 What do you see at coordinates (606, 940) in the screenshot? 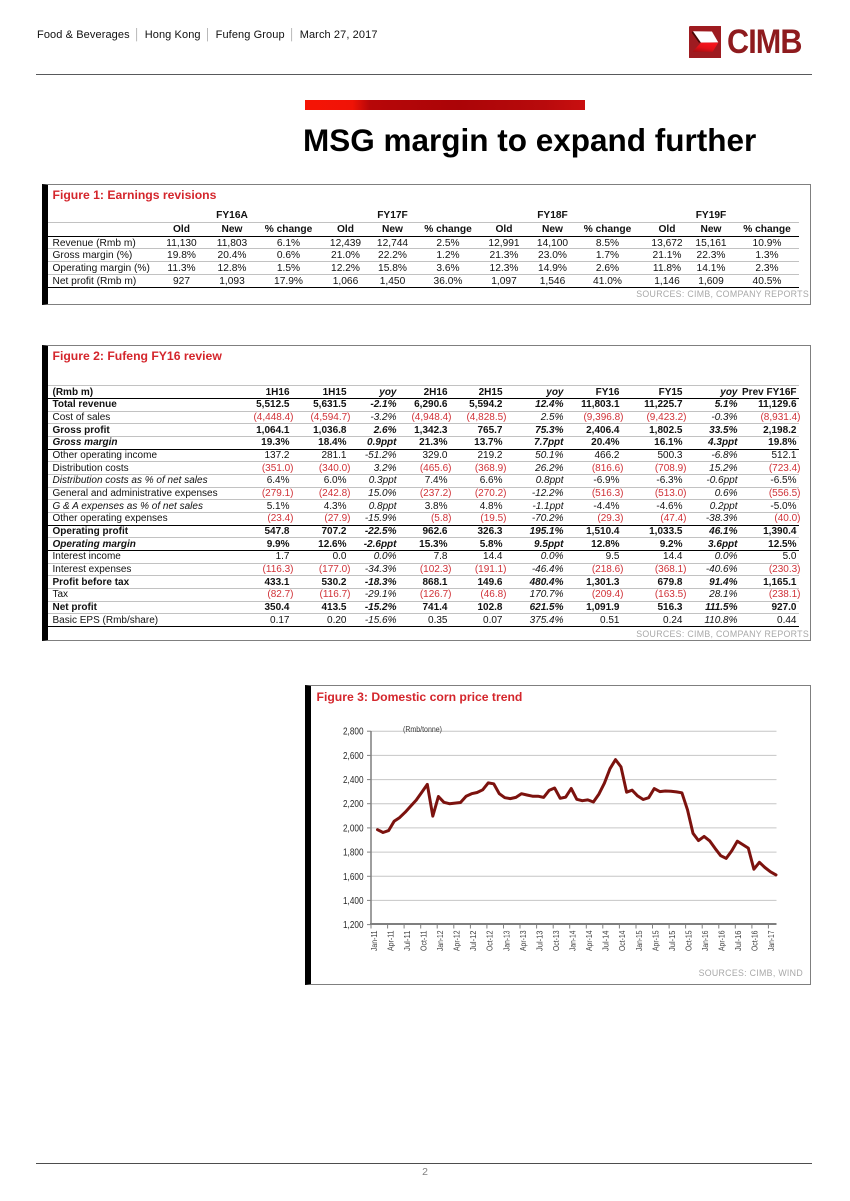
I see `svg-text: Jul-14` at bounding box center [606, 940].